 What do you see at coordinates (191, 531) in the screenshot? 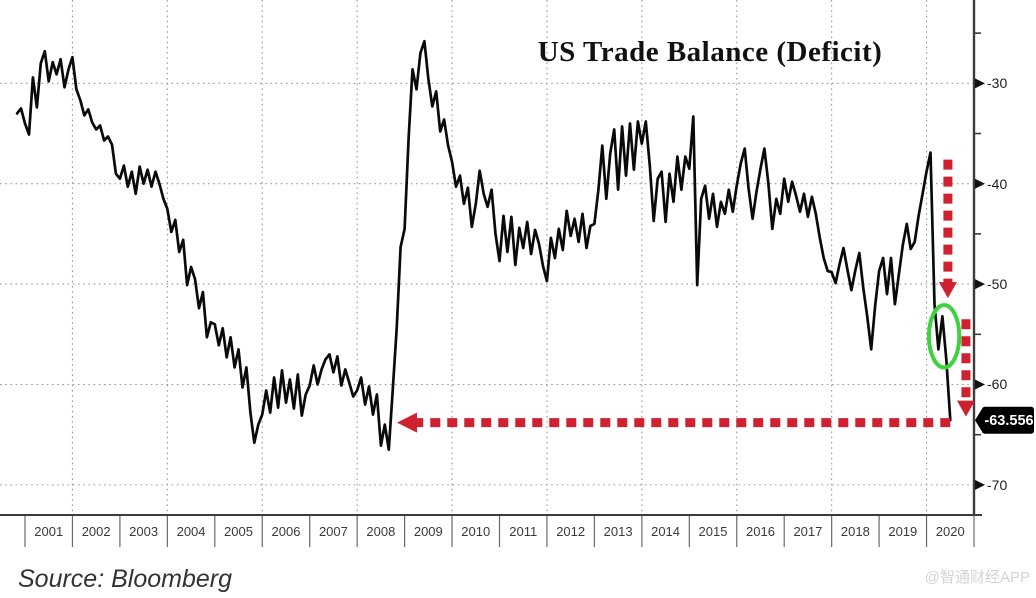
I see `x-axis-year-label: 2004` at bounding box center [191, 531].